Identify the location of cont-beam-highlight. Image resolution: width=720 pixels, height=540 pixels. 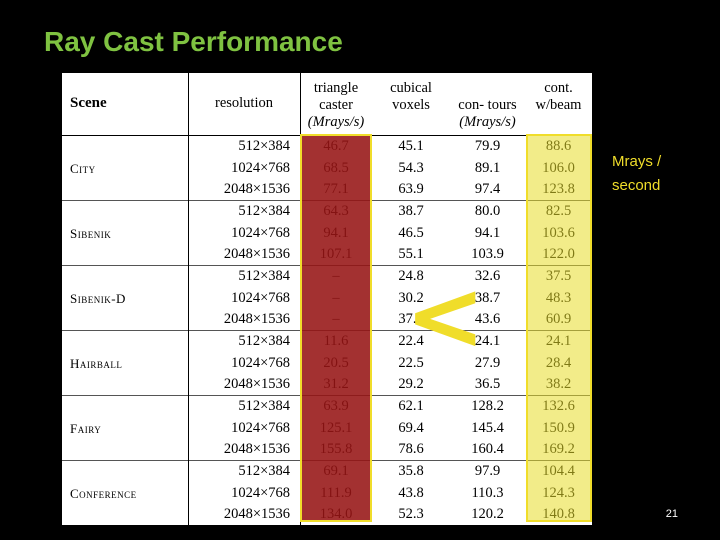
(559, 328).